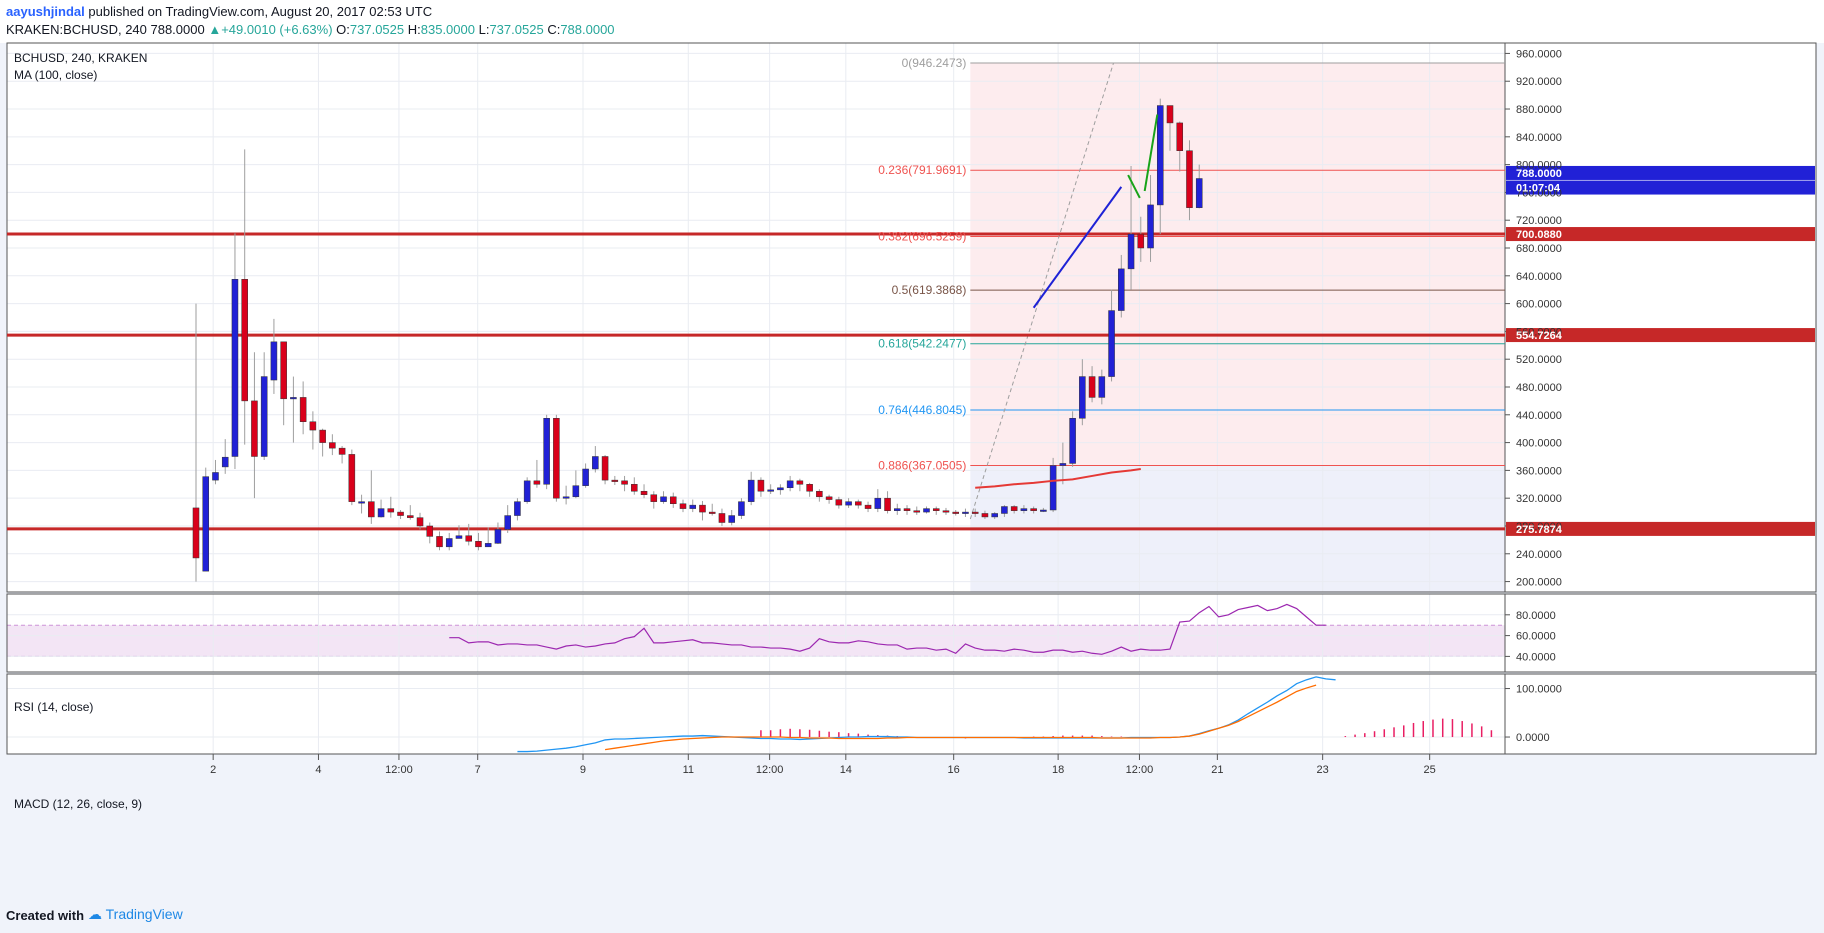 The image size is (1824, 933). I want to click on y-tick-label: 640.0000, so click(1539, 277).